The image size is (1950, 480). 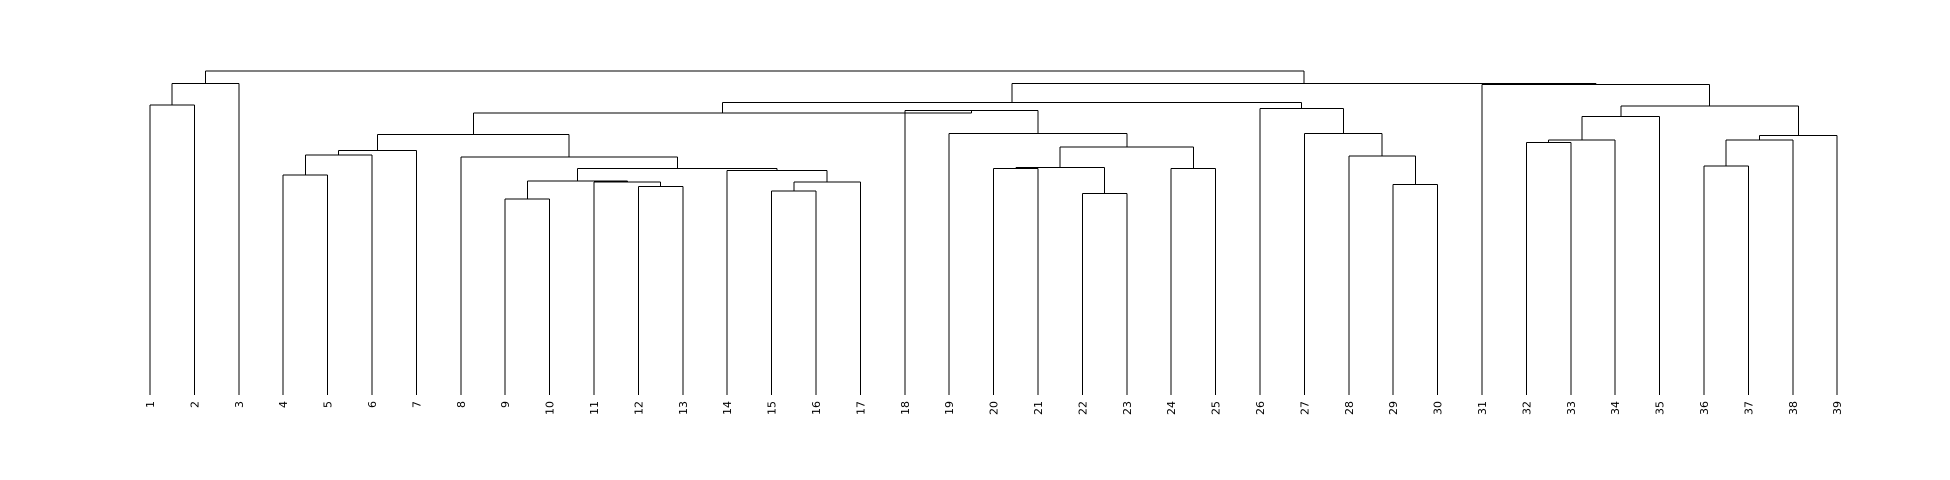 I want to click on leaf-label: 36, so click(x=1704, y=408).